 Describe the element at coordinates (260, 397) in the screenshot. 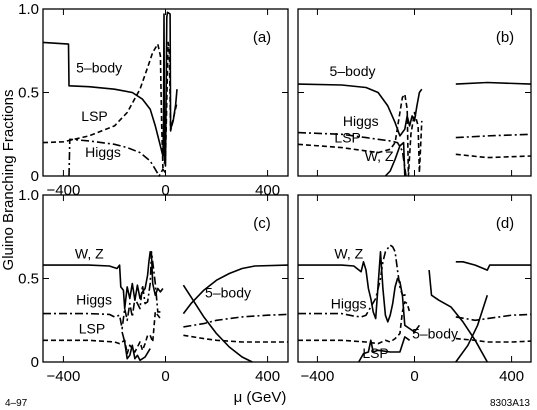

I see `x-axis-label: μ (GeV)` at that location.